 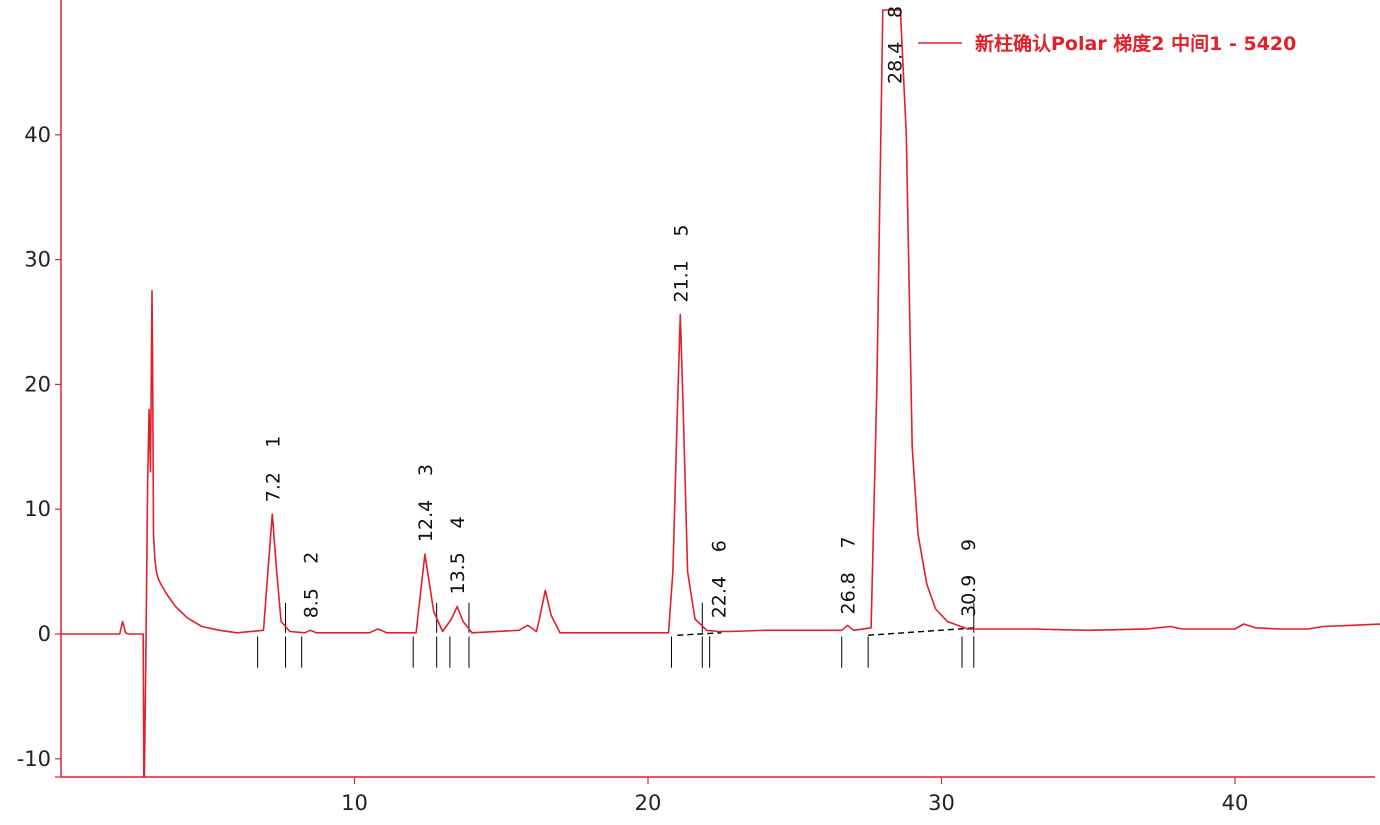 What do you see at coordinates (719, 597) in the screenshot?
I see `peak-time-label: 22.4` at bounding box center [719, 597].